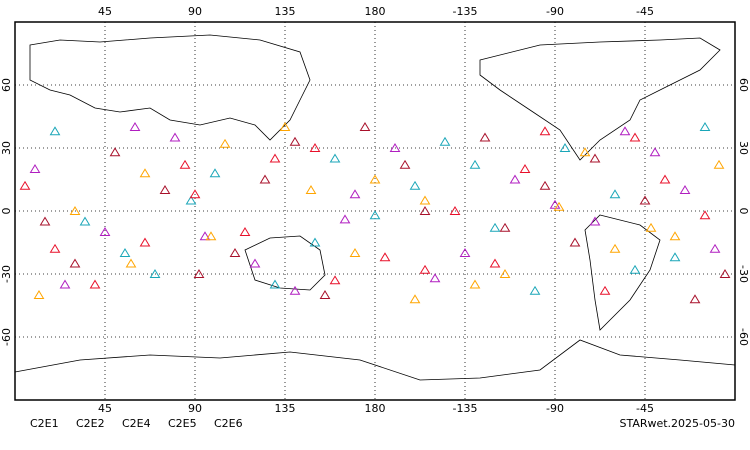 This screenshot has width=750, height=450. I want to click on legend-entry: C2E1, so click(44, 423).